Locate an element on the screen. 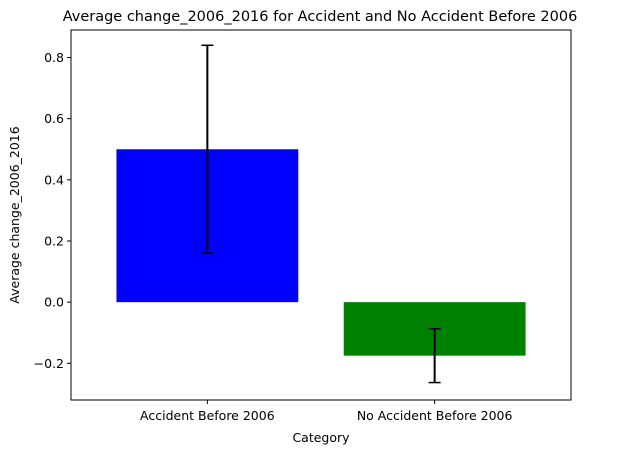 This screenshot has width=625, height=455. y-tick-label: 0.2 is located at coordinates (54, 240).